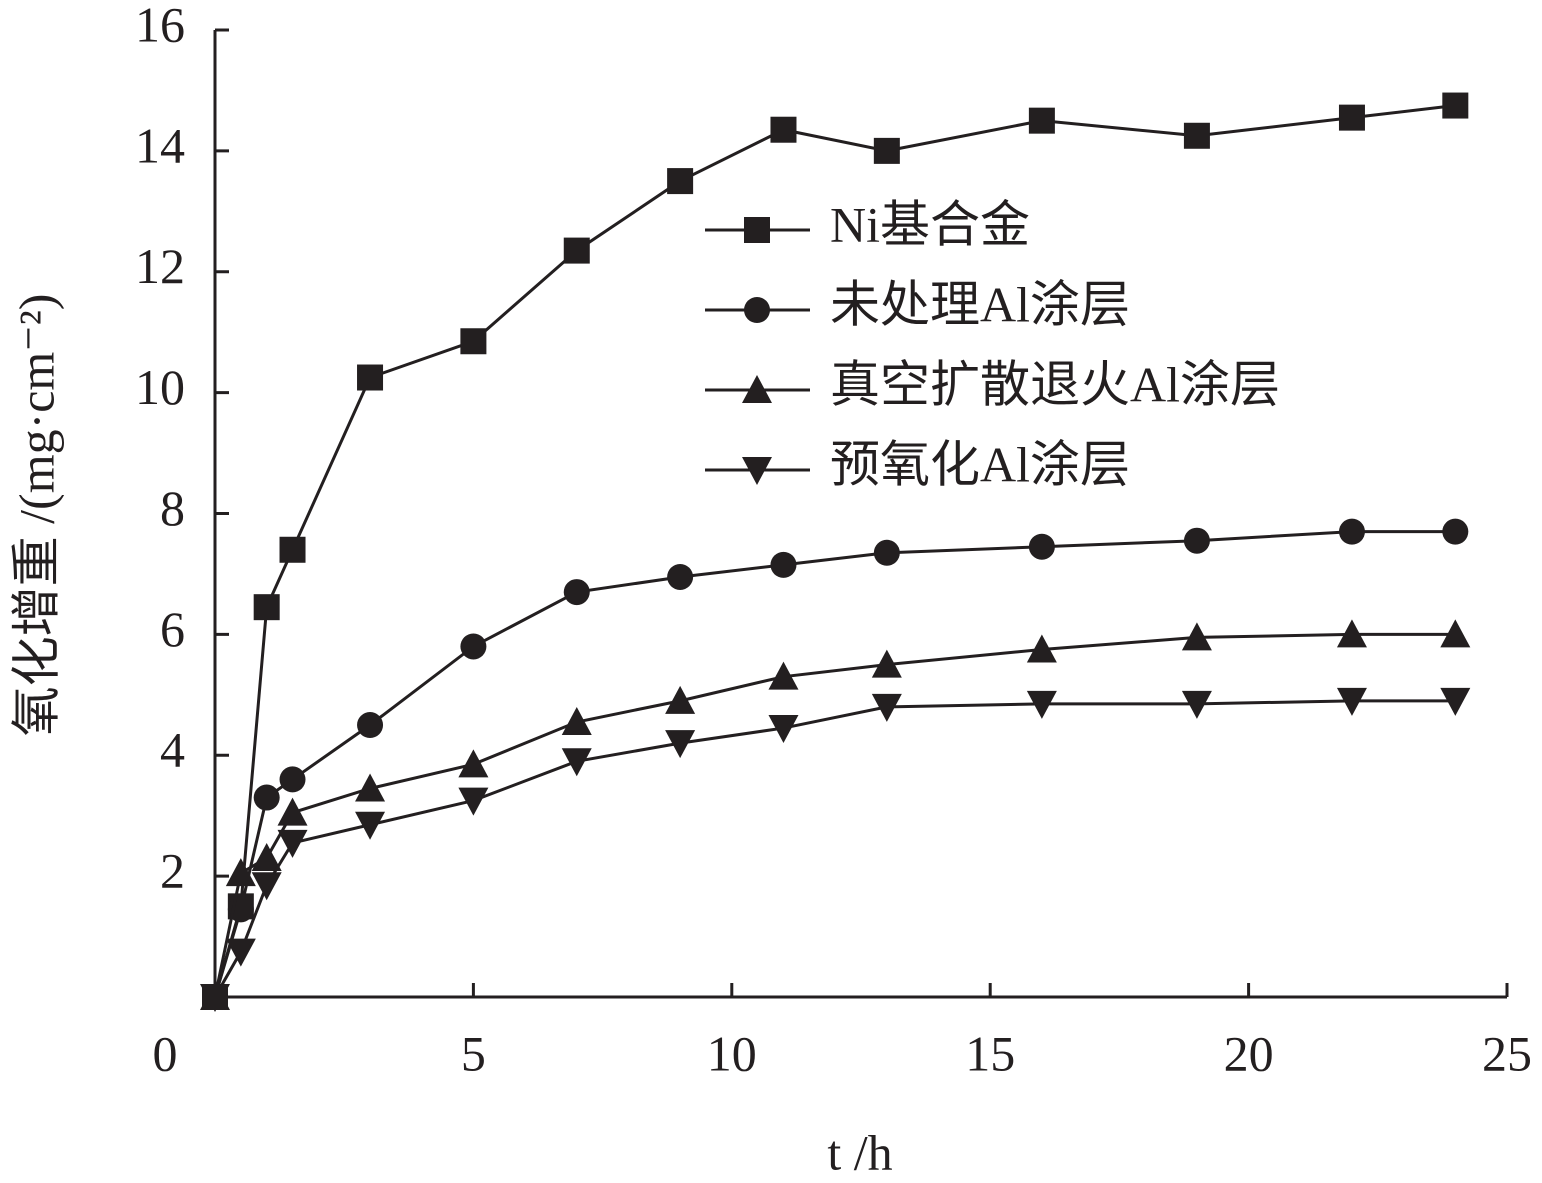  What do you see at coordinates (980, 304) in the screenshot?
I see `legend-label: 未处理Al涂层` at bounding box center [980, 304].